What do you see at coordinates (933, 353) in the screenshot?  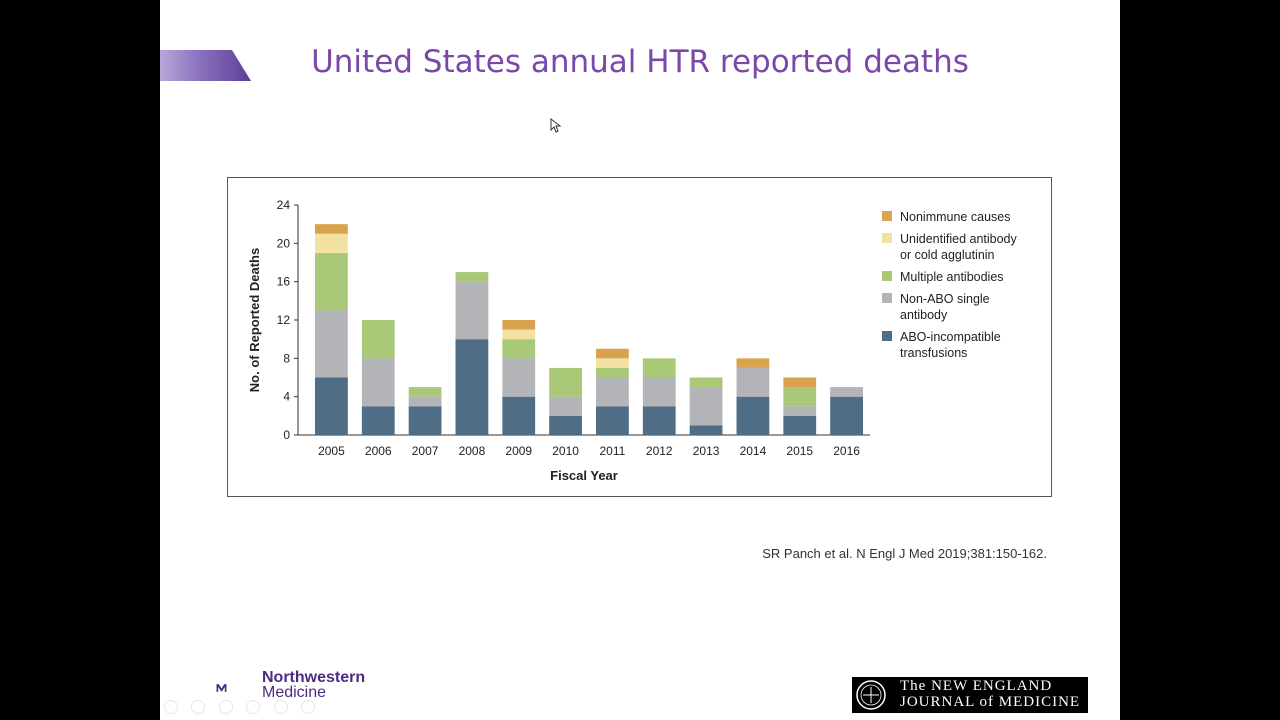 I see `legend-label: transfusions` at bounding box center [933, 353].